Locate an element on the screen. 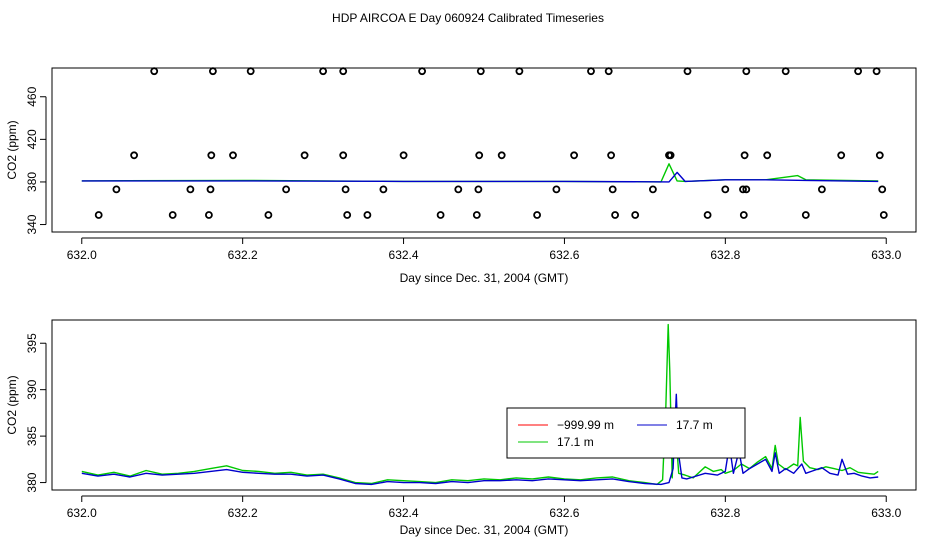  top-x-tick-label: 632.0 is located at coordinates (82, 255).